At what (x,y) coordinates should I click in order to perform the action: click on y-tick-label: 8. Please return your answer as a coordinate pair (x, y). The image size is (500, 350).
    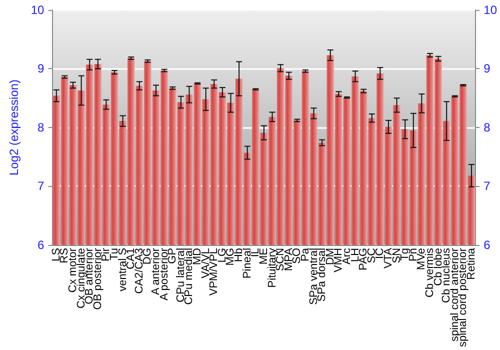
    Looking at the image, I should click on (41, 127).